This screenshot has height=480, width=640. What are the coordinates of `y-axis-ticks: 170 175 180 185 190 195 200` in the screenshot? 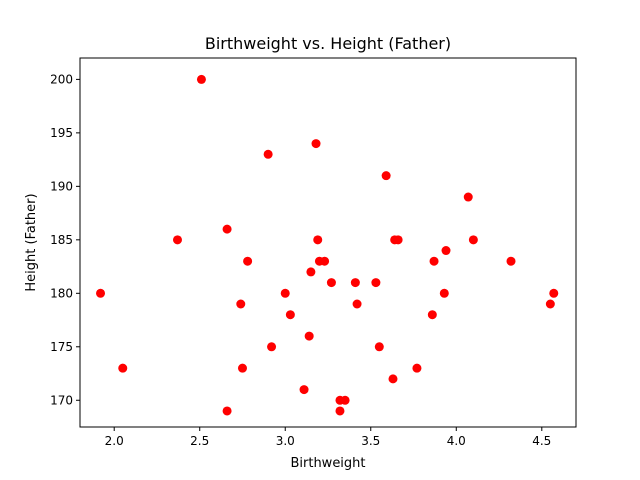 It's located at (65, 239).